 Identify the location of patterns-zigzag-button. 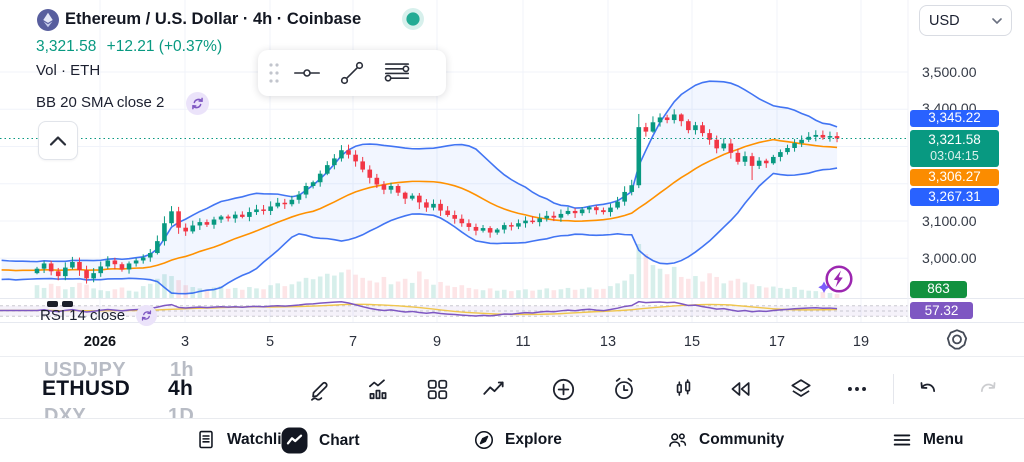
(494, 389).